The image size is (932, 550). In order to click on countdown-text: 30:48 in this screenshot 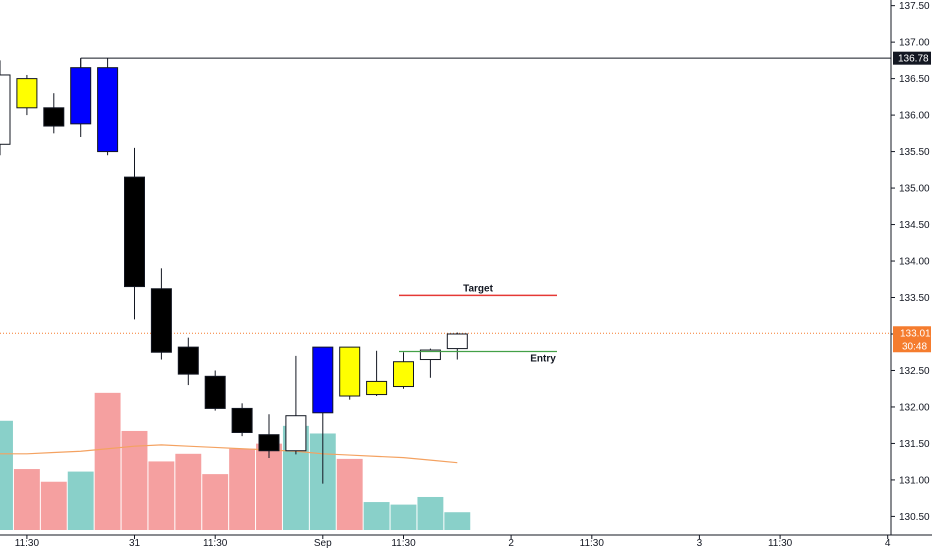, I will do `click(914, 346)`.